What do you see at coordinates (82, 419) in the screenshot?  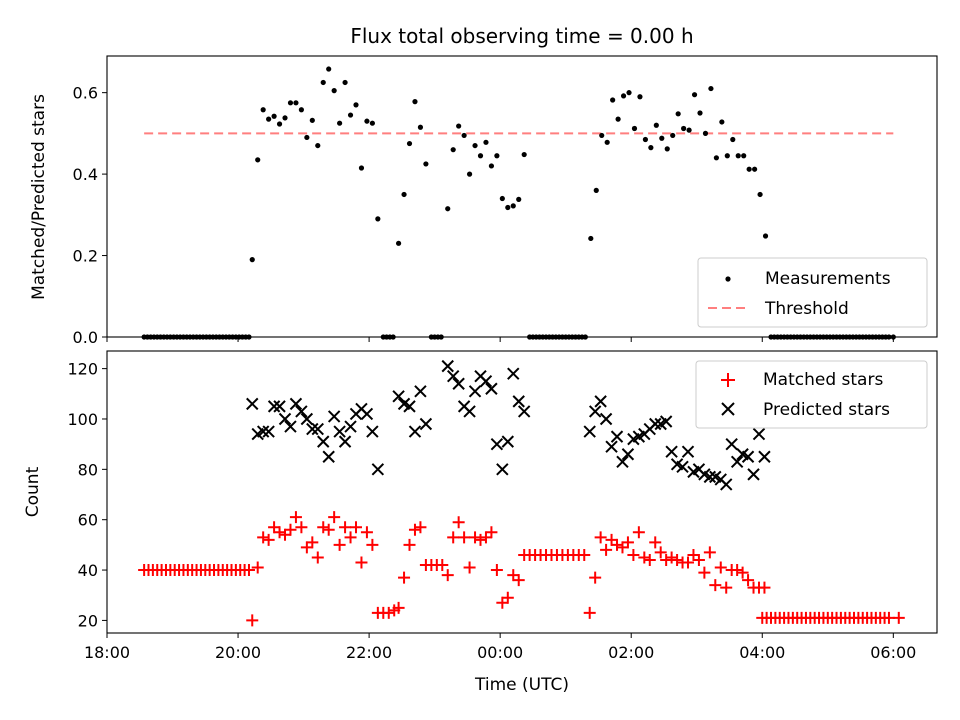 I see `bottom-y-tick-label: 100` at bounding box center [82, 419].